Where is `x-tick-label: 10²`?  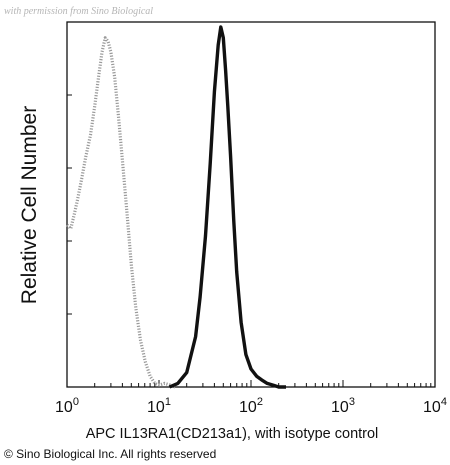 x-tick-label: 10² is located at coordinates (251, 406).